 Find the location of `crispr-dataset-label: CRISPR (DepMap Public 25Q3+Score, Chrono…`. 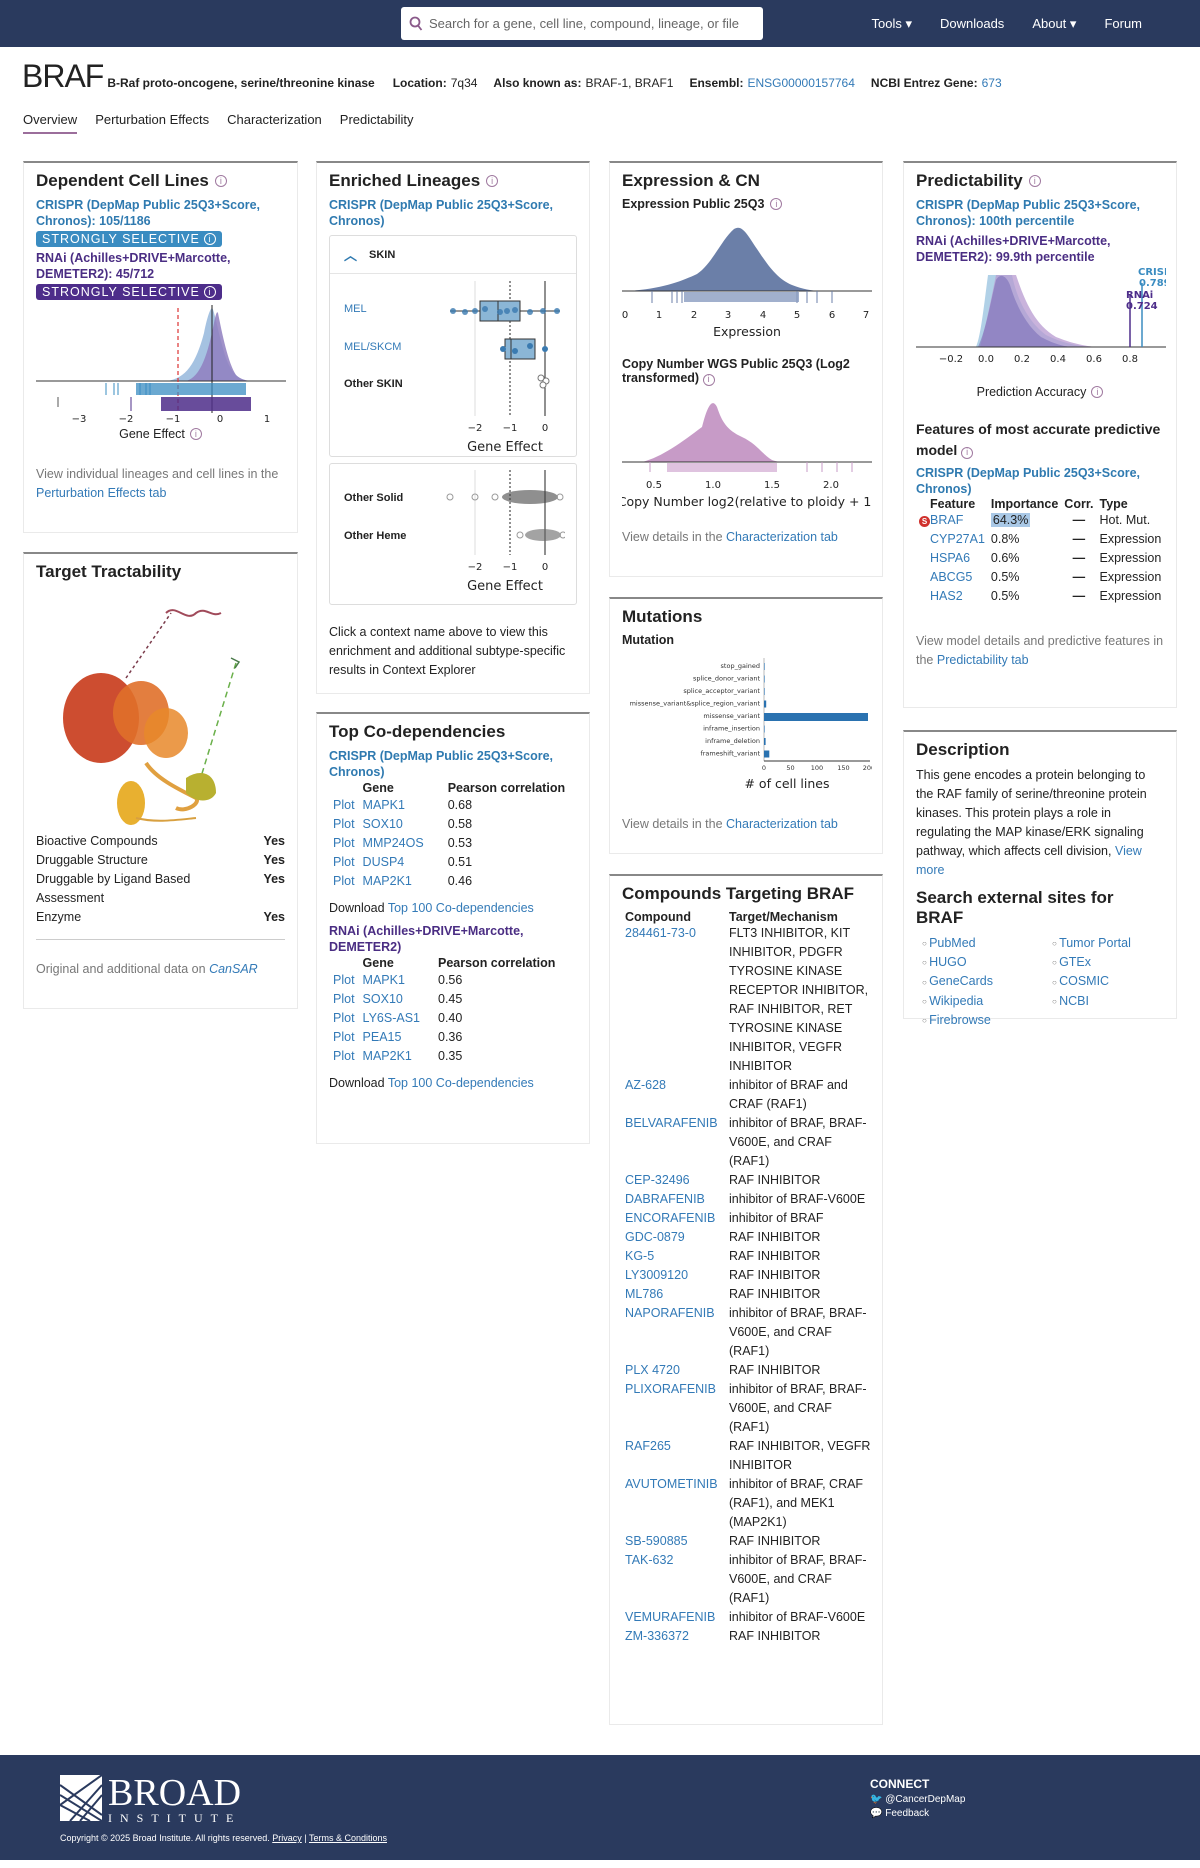

crispr-dataset-label: CRISPR (DepMap Public 25Q3+Score, Chrono… is located at coordinates (441, 764).